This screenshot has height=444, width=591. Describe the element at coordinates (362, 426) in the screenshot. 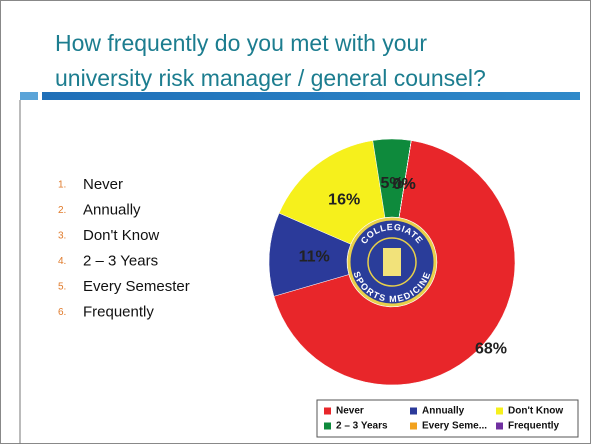

I see `legend-label: 2 – 3 Years` at that location.